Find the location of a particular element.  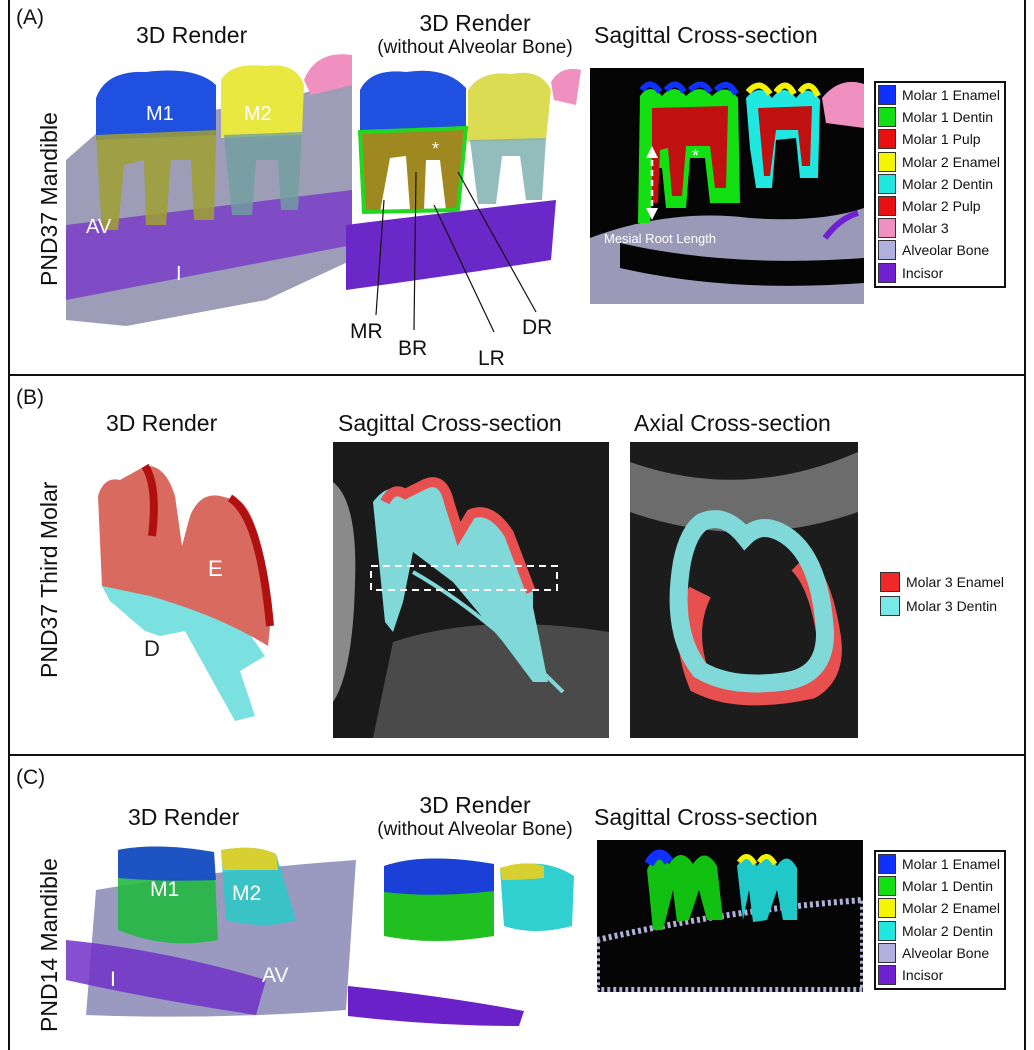

legend-item: Molar 2 Pulp is located at coordinates (939, 206).